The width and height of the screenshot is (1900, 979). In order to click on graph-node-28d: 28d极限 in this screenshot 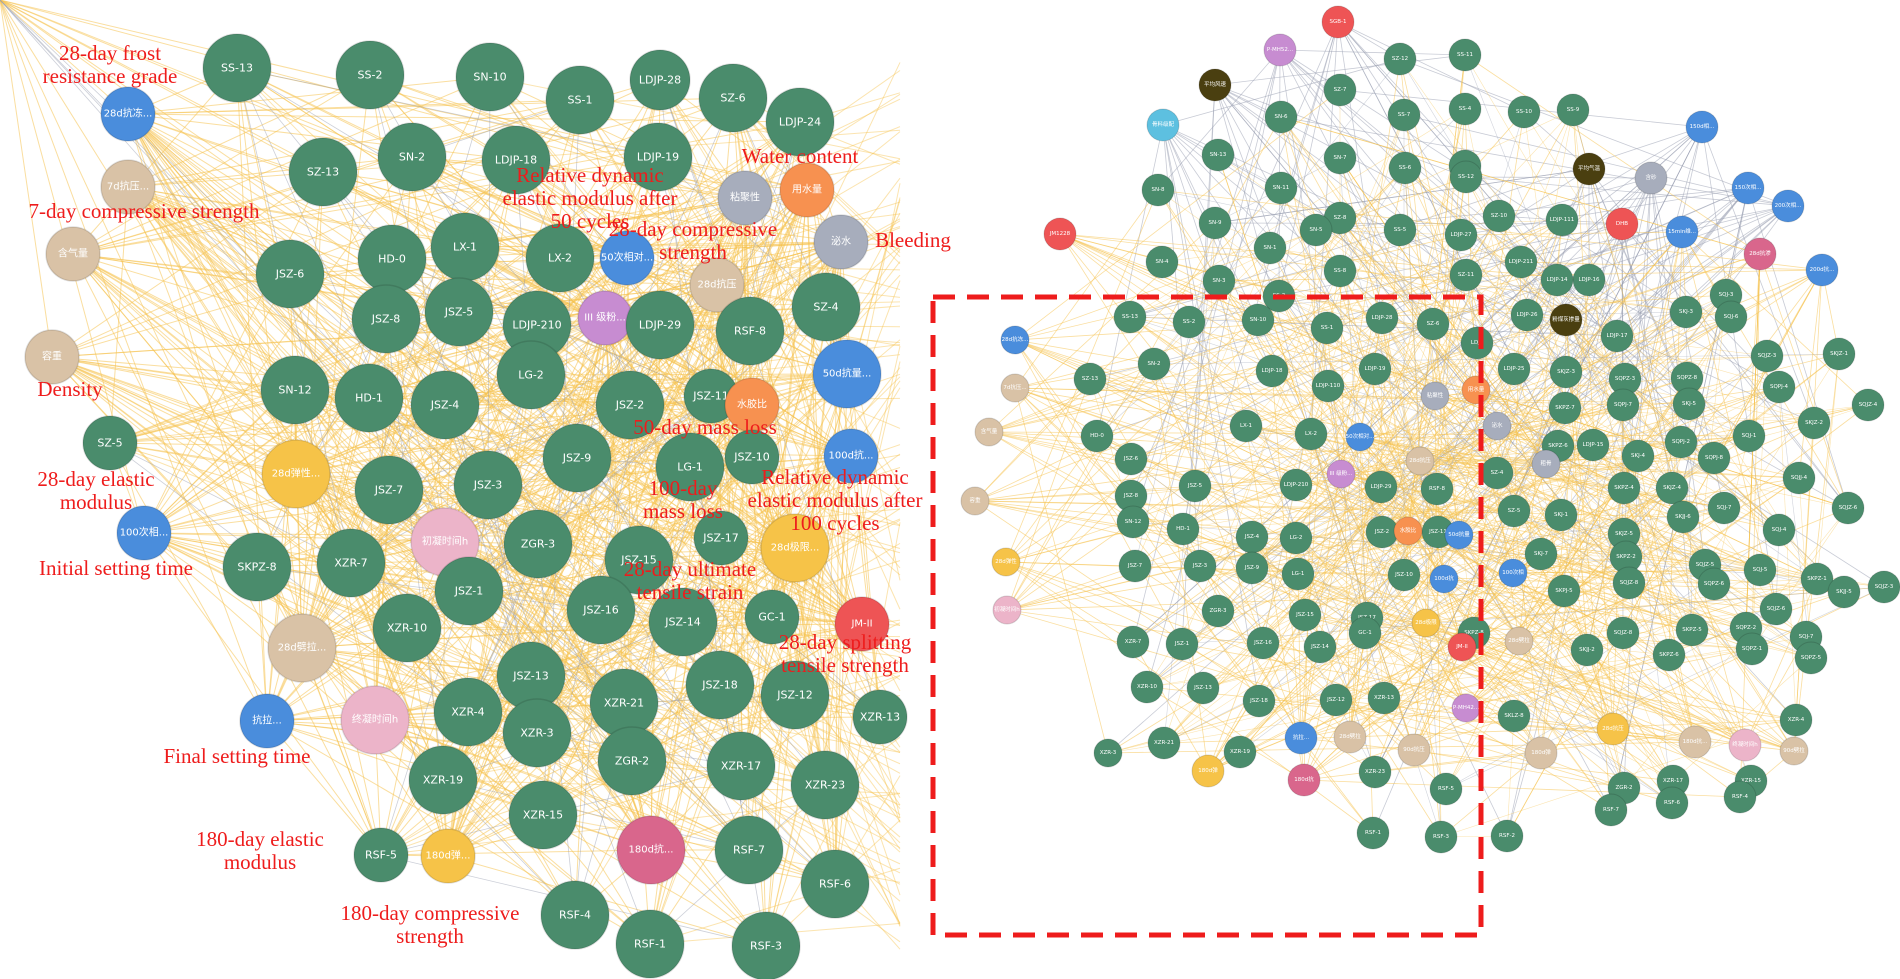, I will do `click(1426, 623)`.